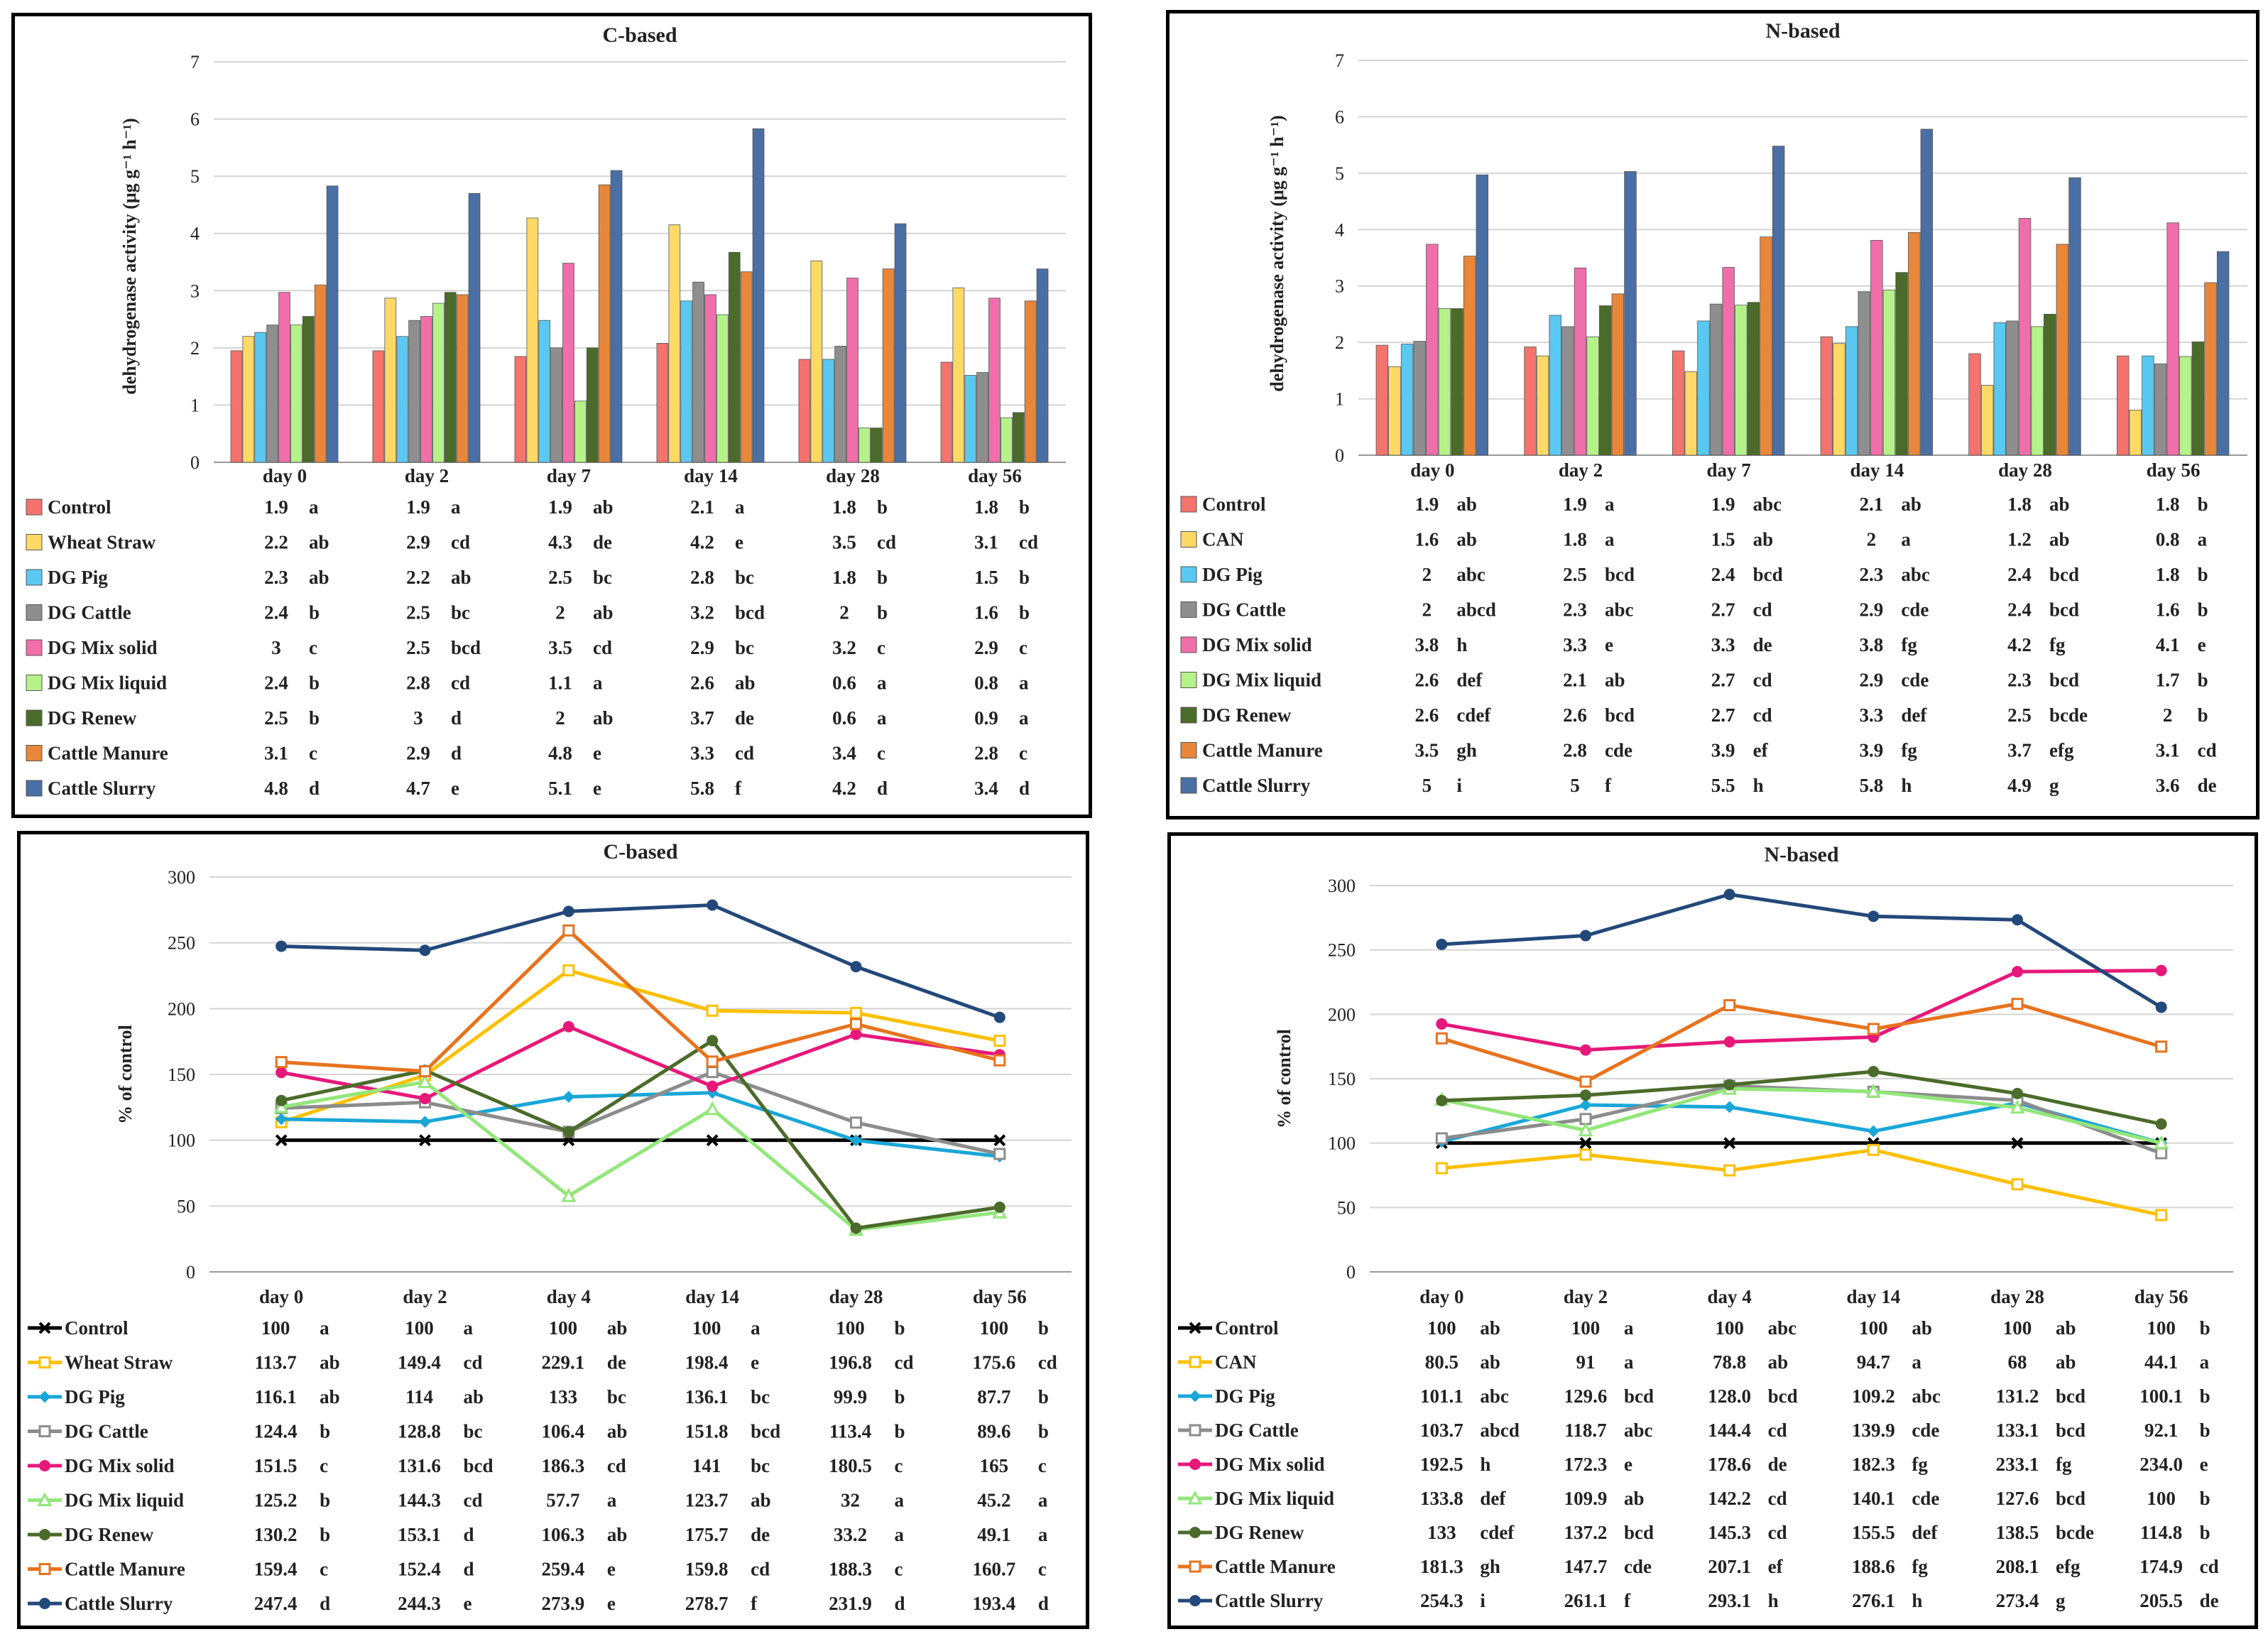  Describe the element at coordinates (1442, 1362) in the screenshot. I see `data-value-label: 80.5` at that location.